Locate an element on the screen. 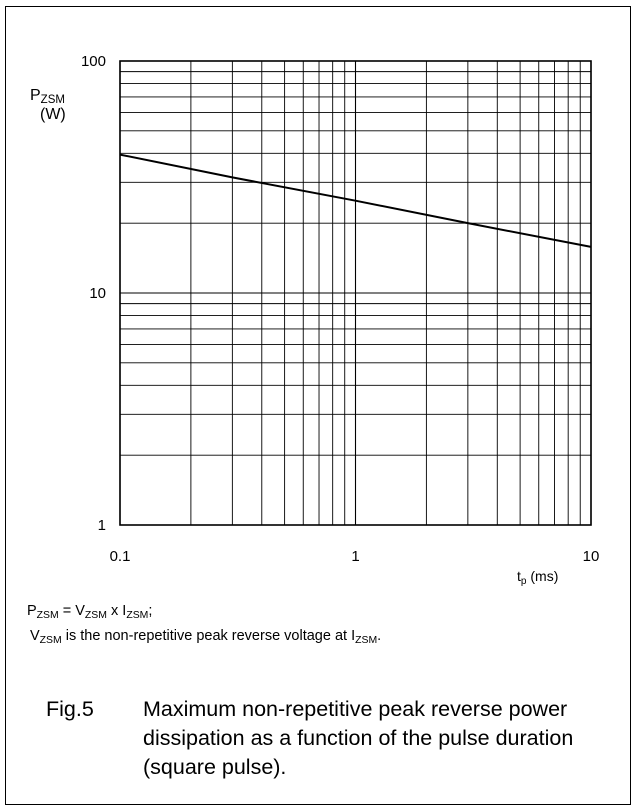  formula-note: PZSM = VZSM x IZSM; is located at coordinates (90, 612).